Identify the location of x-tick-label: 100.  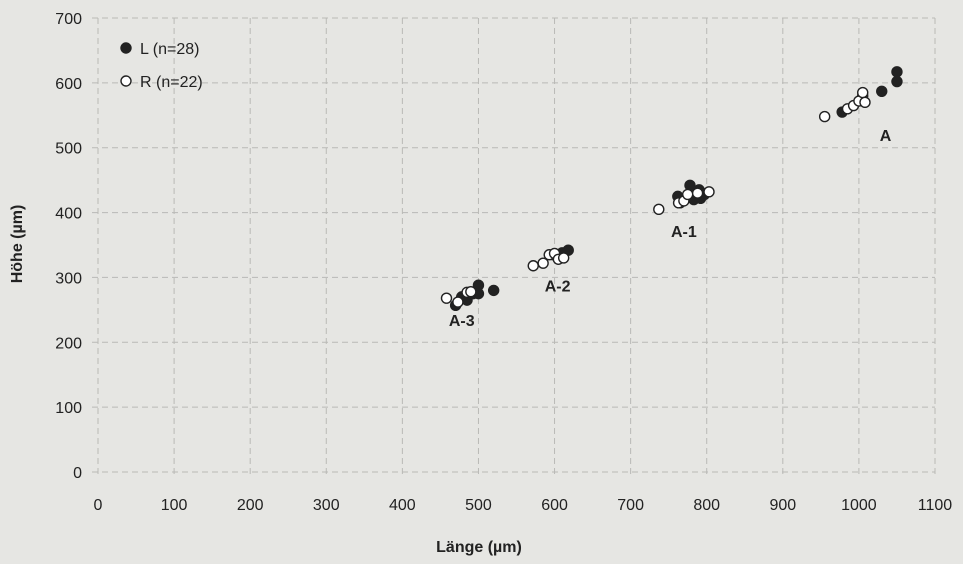
(174, 505).